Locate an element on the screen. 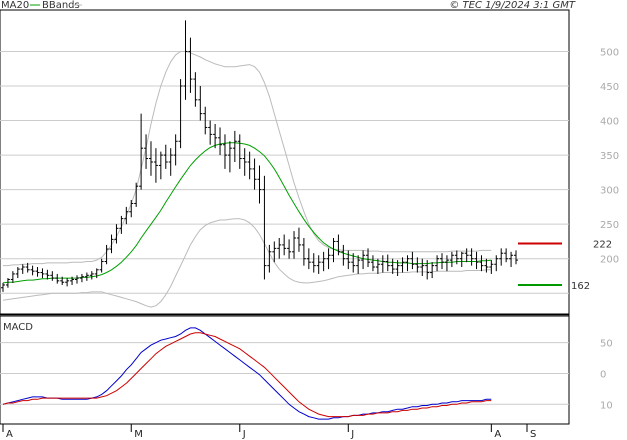 This screenshot has height=440, width=627. price-y-tick-label: 300 is located at coordinates (609, 191).